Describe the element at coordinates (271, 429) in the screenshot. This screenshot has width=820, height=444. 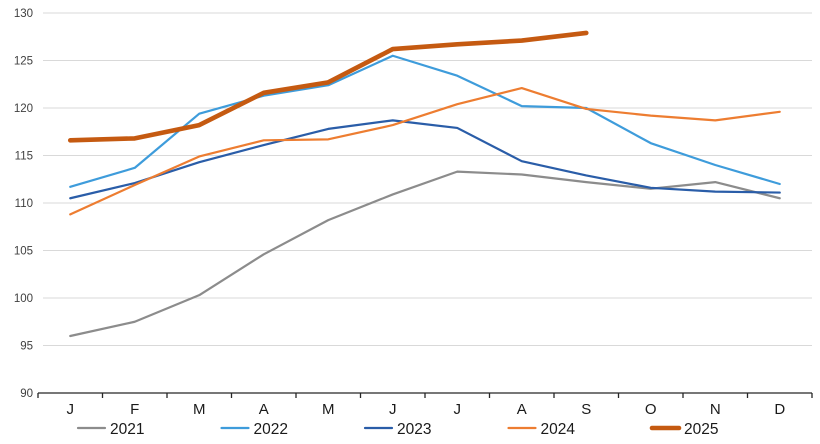
I see `legend-label-2022: 2022` at that location.